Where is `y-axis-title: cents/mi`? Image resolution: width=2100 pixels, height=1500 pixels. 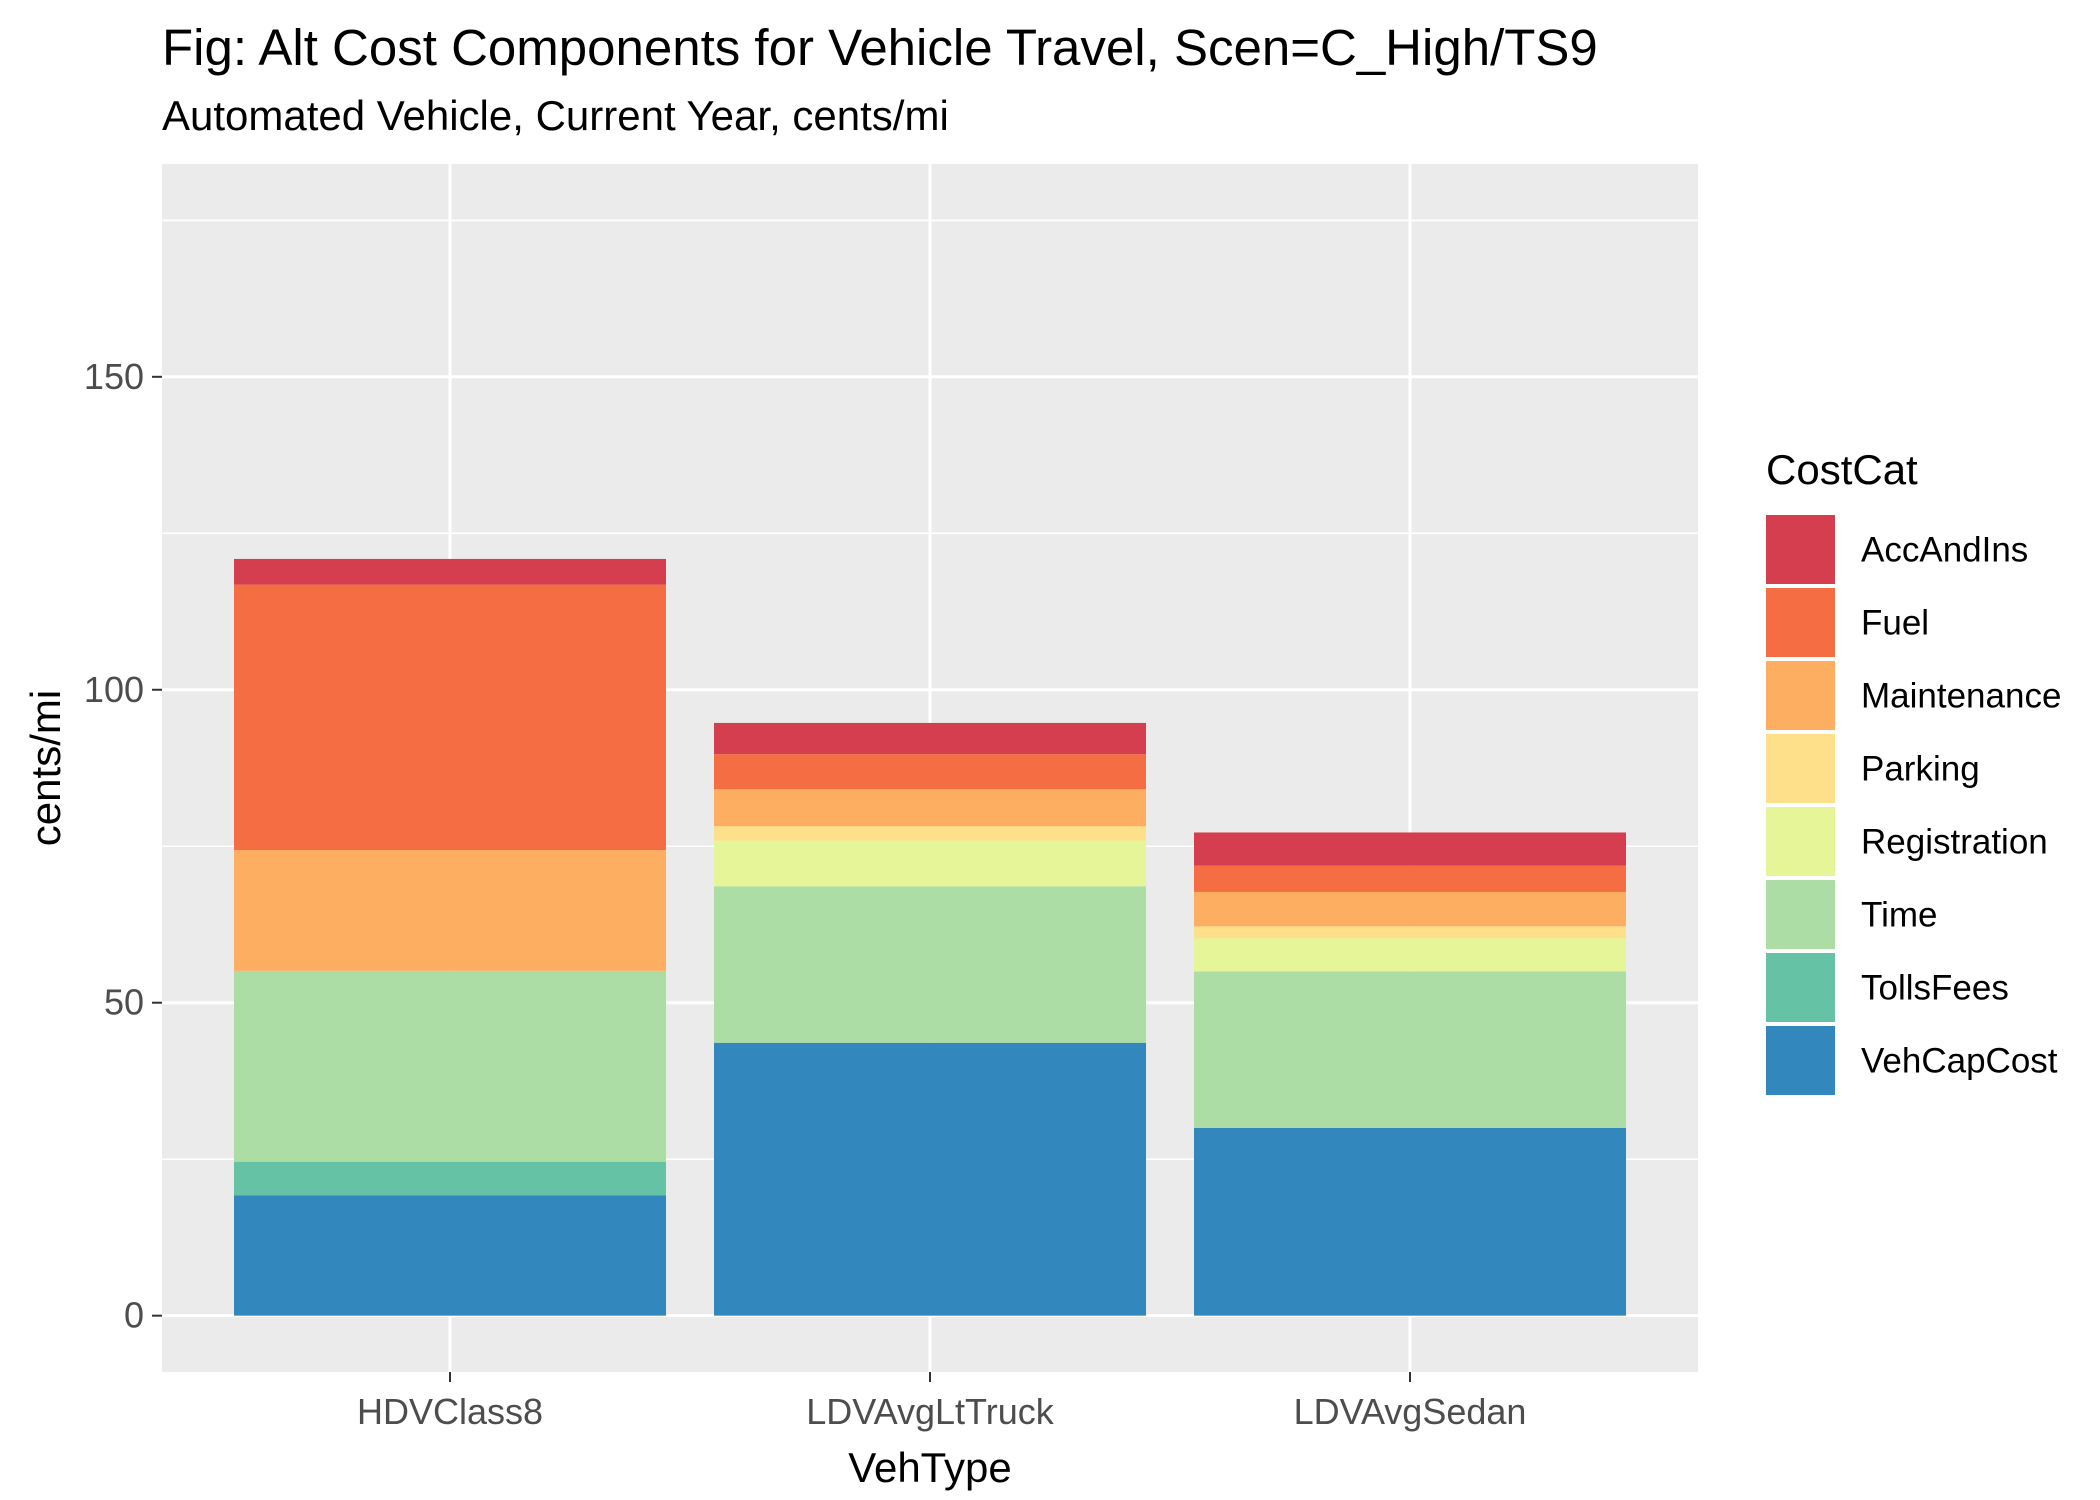
y-axis-title: cents/mi is located at coordinates (45, 768).